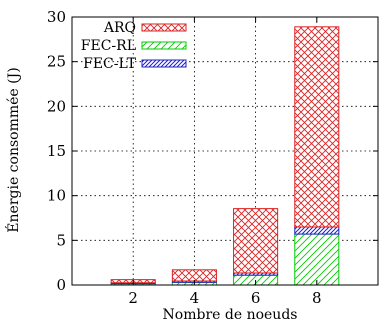 This screenshot has width=383, height=330. What do you see at coordinates (164, 45) in the screenshot?
I see `legend-swatch-fec-rl` at bounding box center [164, 45].